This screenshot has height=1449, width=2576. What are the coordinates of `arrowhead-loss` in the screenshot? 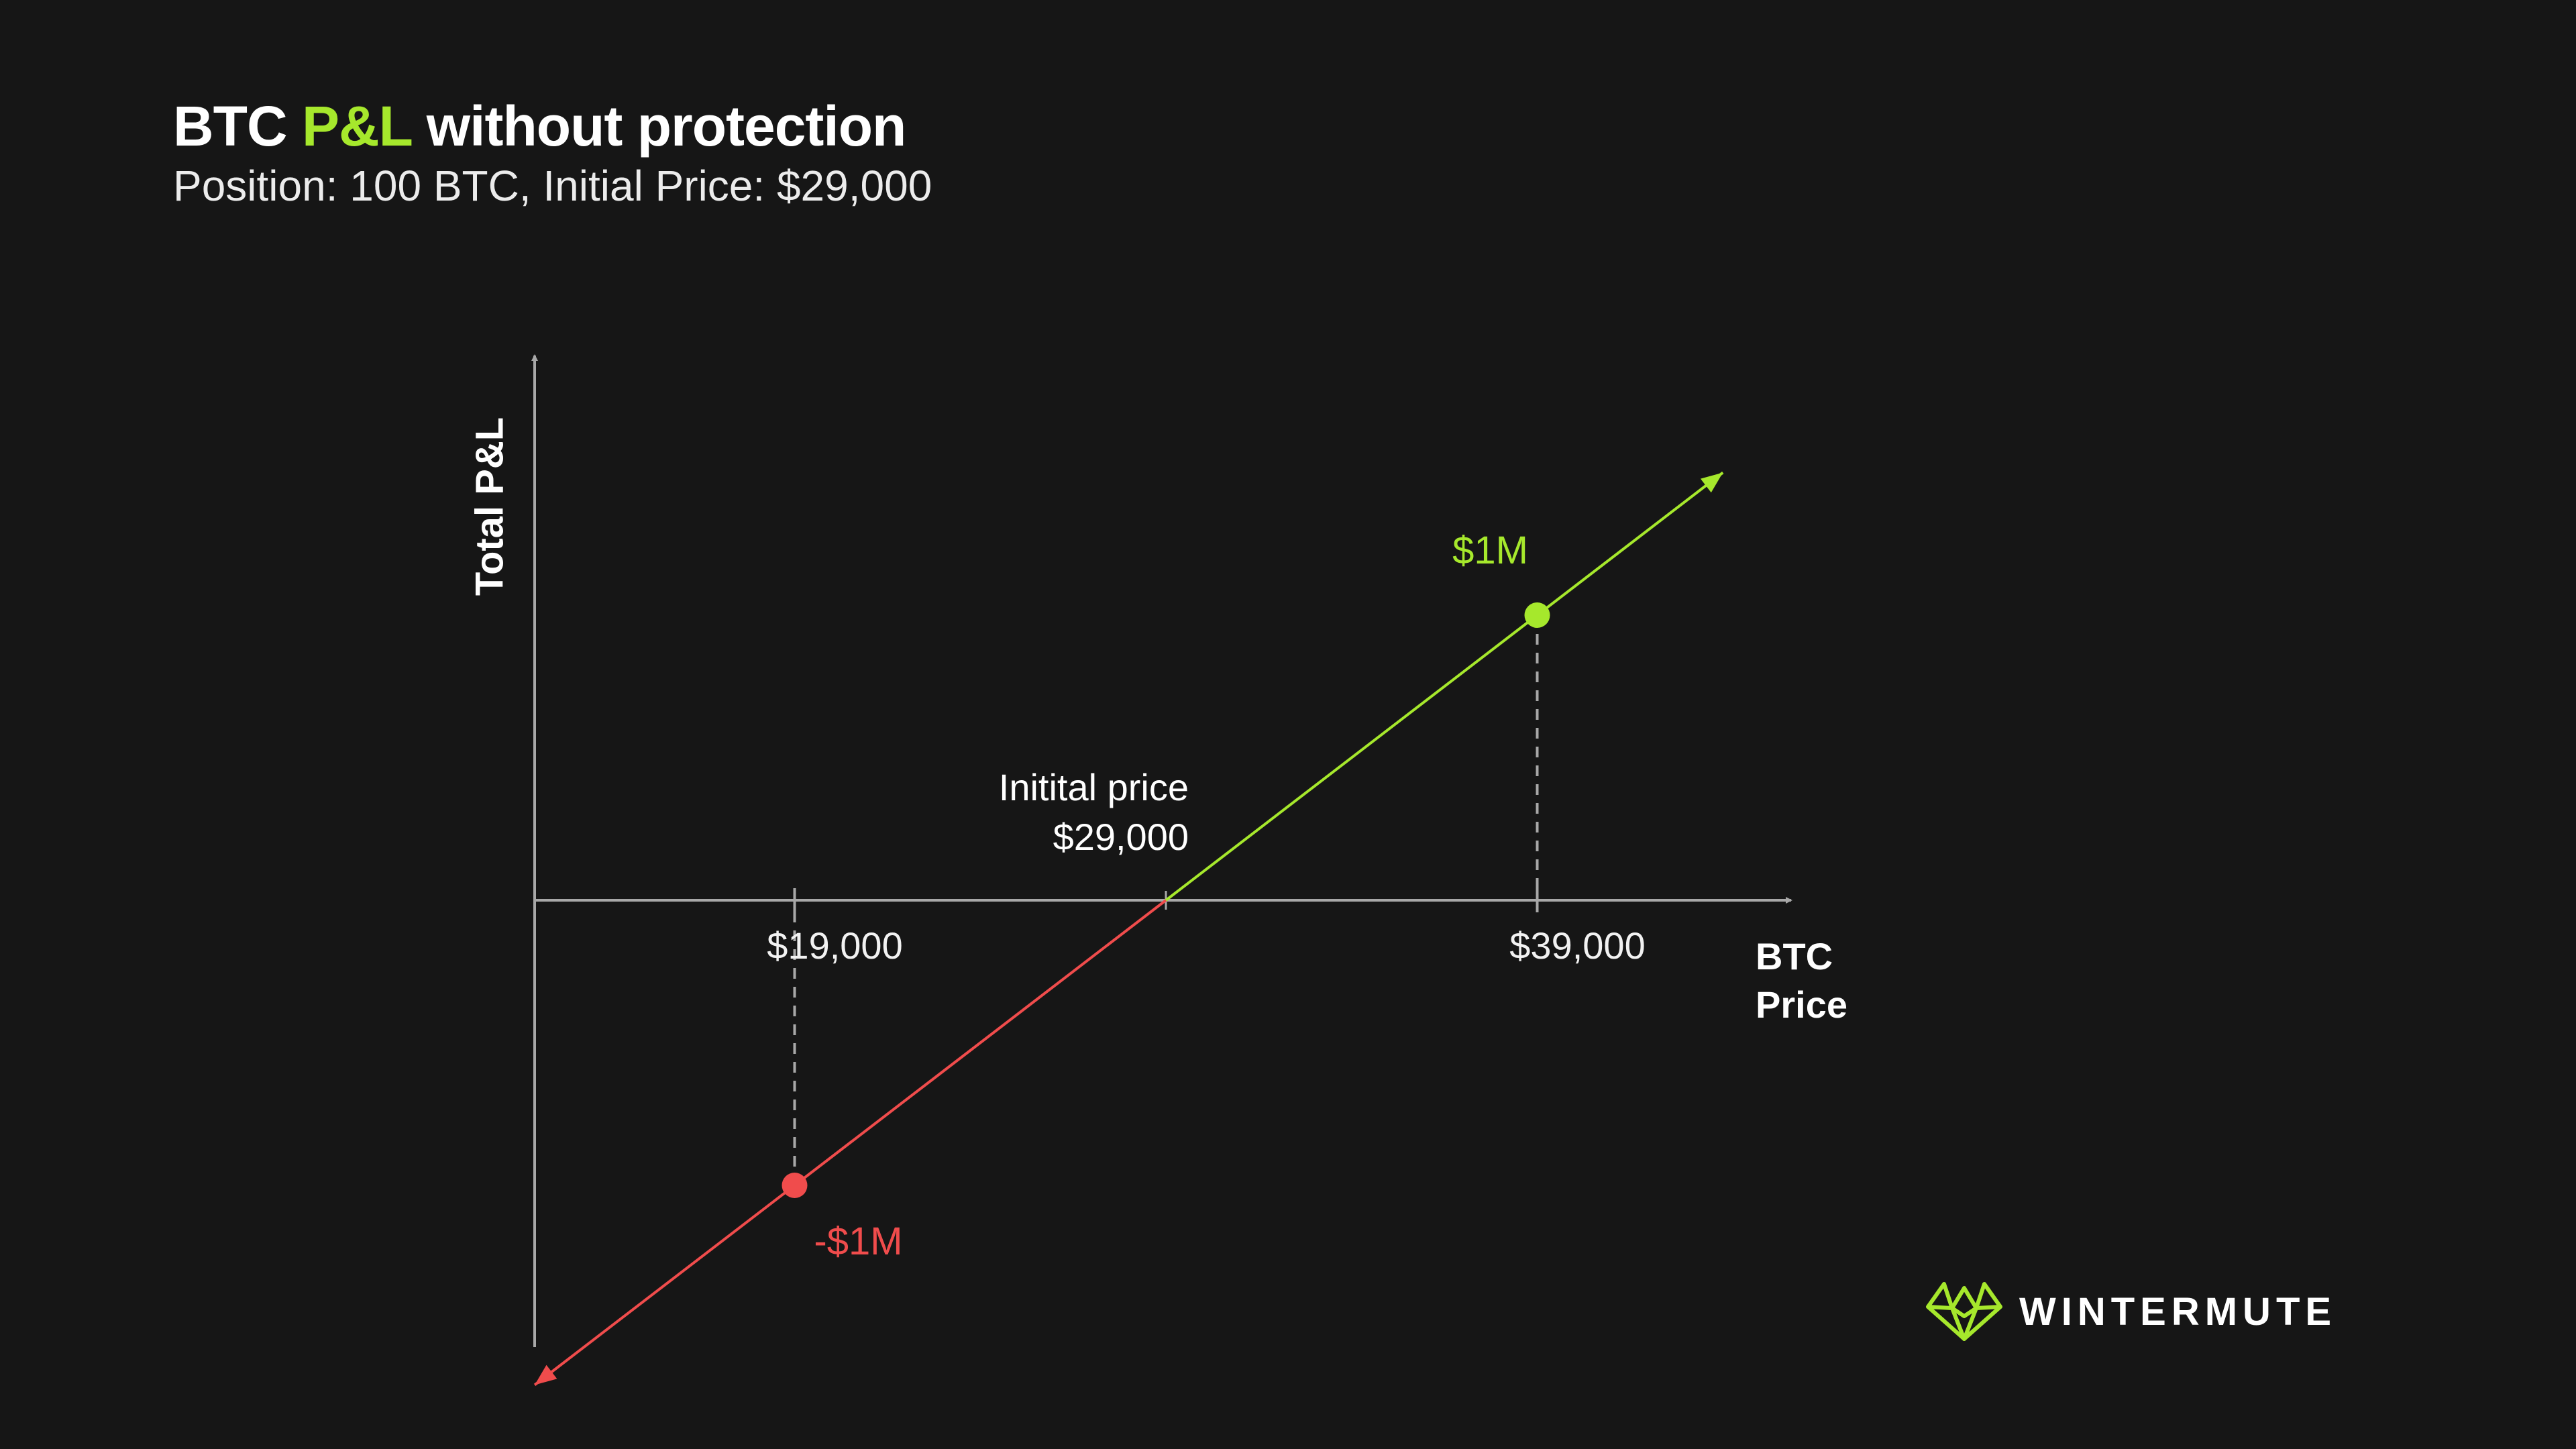 It's located at (546, 1374).